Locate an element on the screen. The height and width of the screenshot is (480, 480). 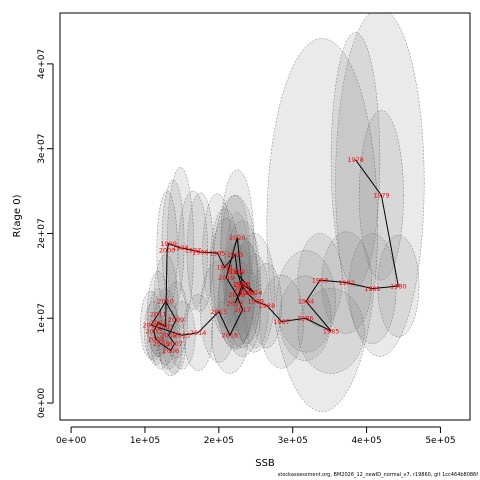
year-label-1988: 1988 is located at coordinates (267, 306).